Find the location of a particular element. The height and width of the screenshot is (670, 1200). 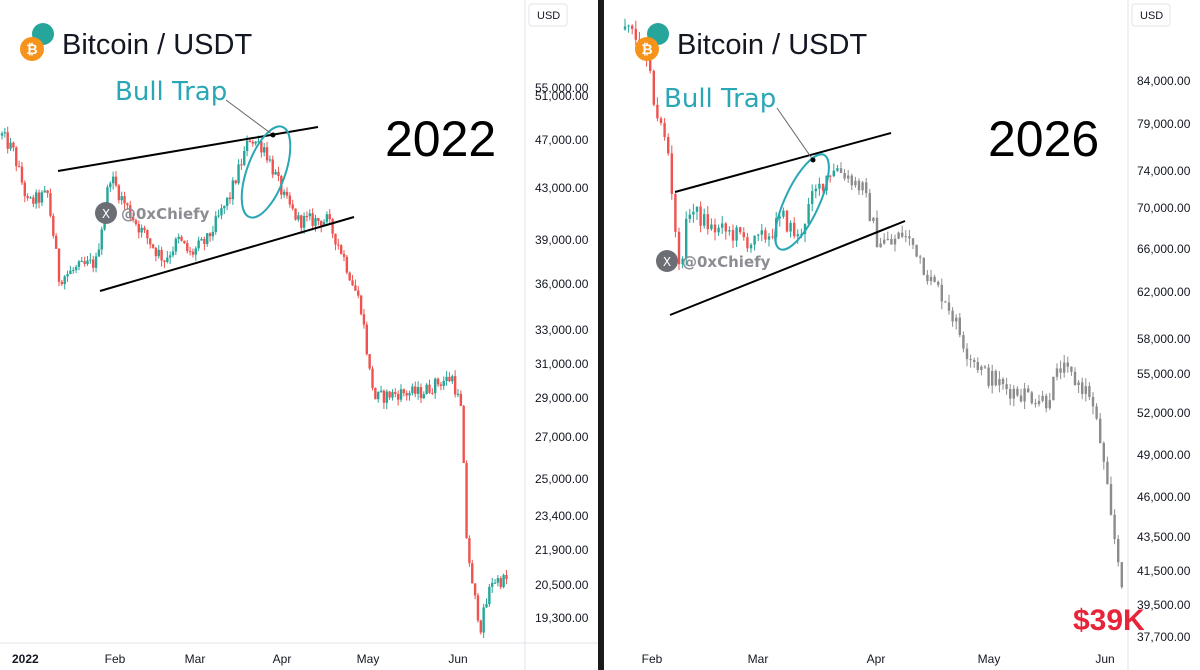

x-tick-label: Apr is located at coordinates (282, 659).